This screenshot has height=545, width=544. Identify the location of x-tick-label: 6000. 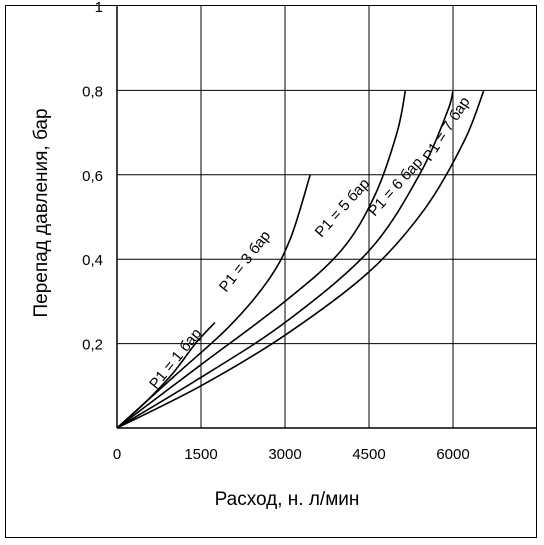
(452, 454).